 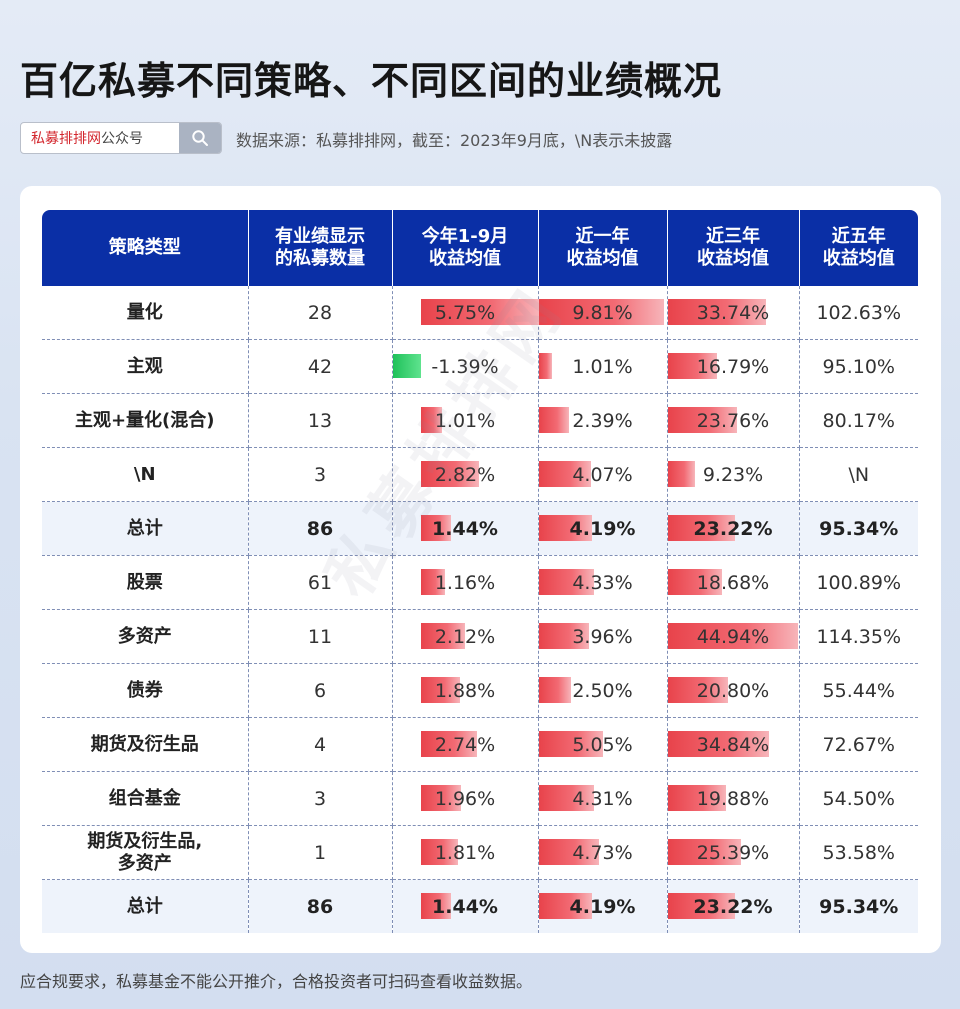 I want to click on row-label: 多资产, so click(x=145, y=636).